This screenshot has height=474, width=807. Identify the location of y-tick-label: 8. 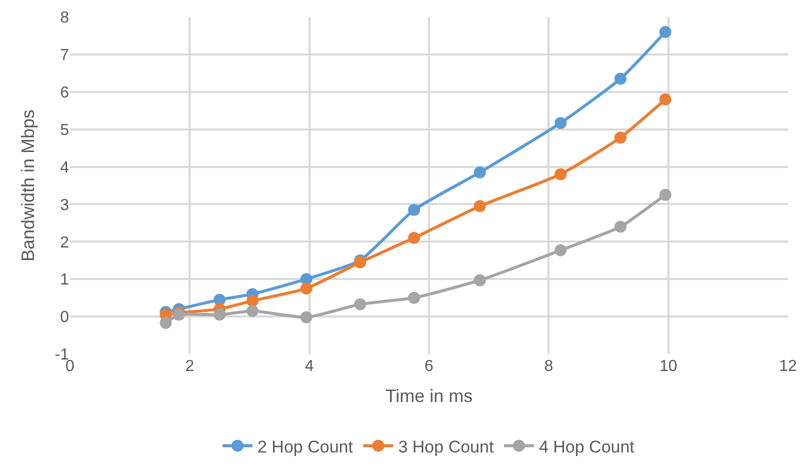
(65, 18).